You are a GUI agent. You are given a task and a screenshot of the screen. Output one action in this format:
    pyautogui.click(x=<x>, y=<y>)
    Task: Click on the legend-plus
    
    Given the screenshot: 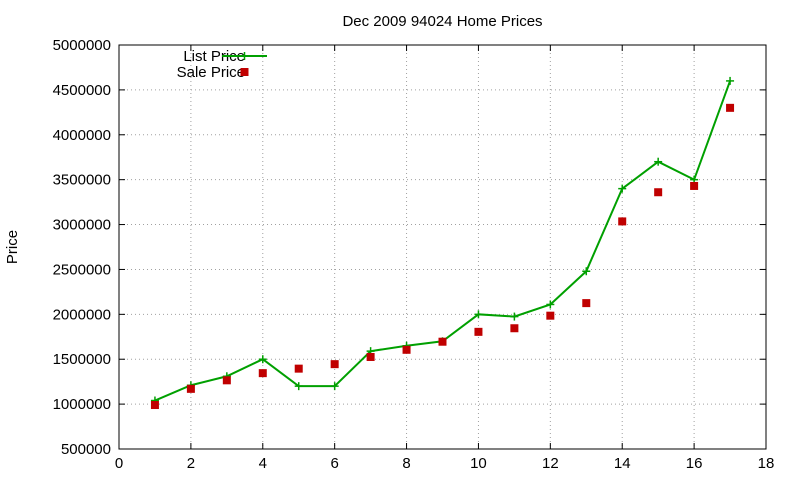 What is the action you would take?
    pyautogui.click(x=244, y=56)
    